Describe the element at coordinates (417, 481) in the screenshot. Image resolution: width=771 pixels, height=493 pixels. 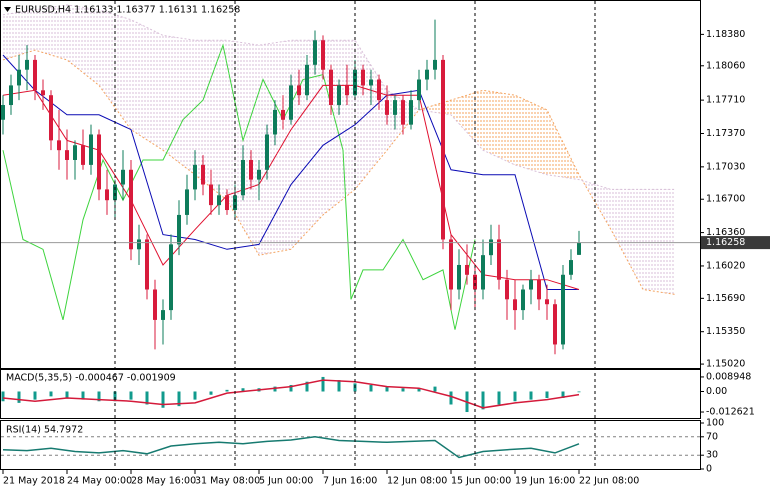
I see `x-tick-label: 12 Jun 08:00` at that location.